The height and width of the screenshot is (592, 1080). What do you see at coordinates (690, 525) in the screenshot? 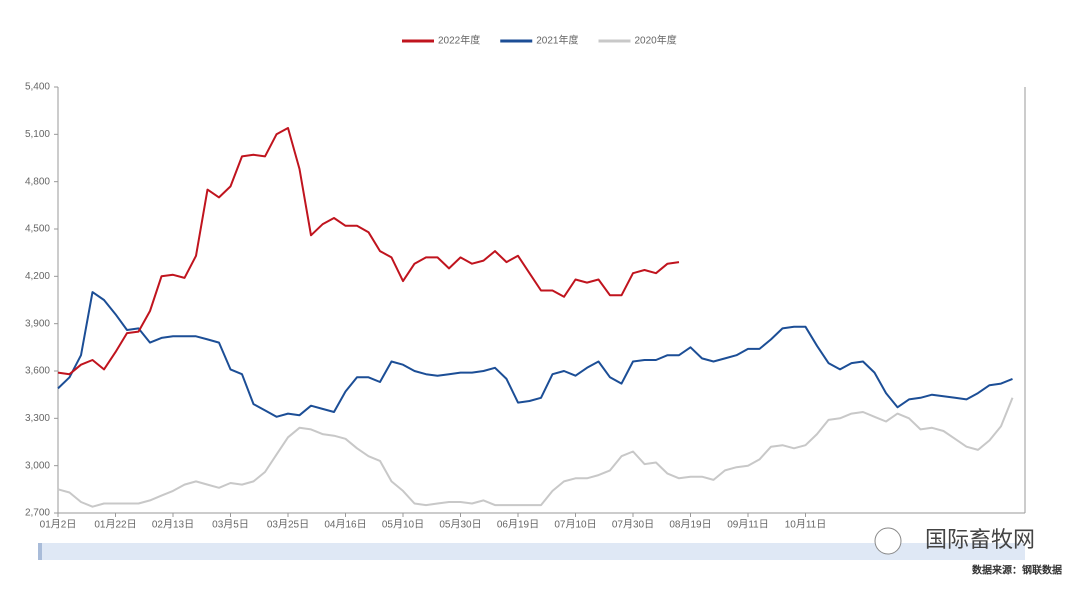
I see `x-tick-label: 08月19日` at bounding box center [690, 525].